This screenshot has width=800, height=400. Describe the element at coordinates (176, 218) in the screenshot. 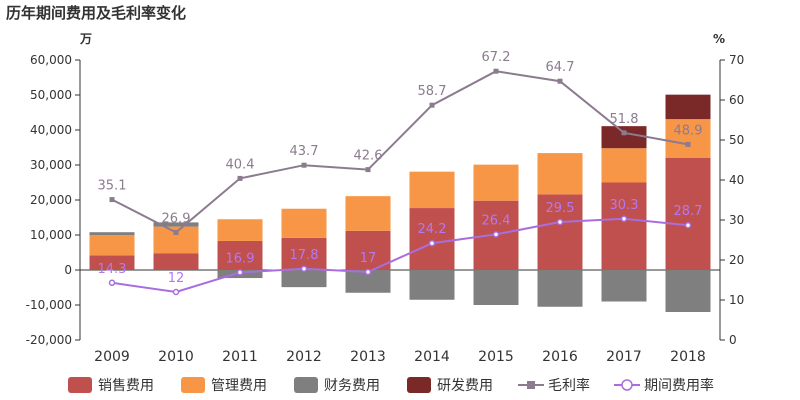

I see `data-label-毛利率: 26.9` at that location.